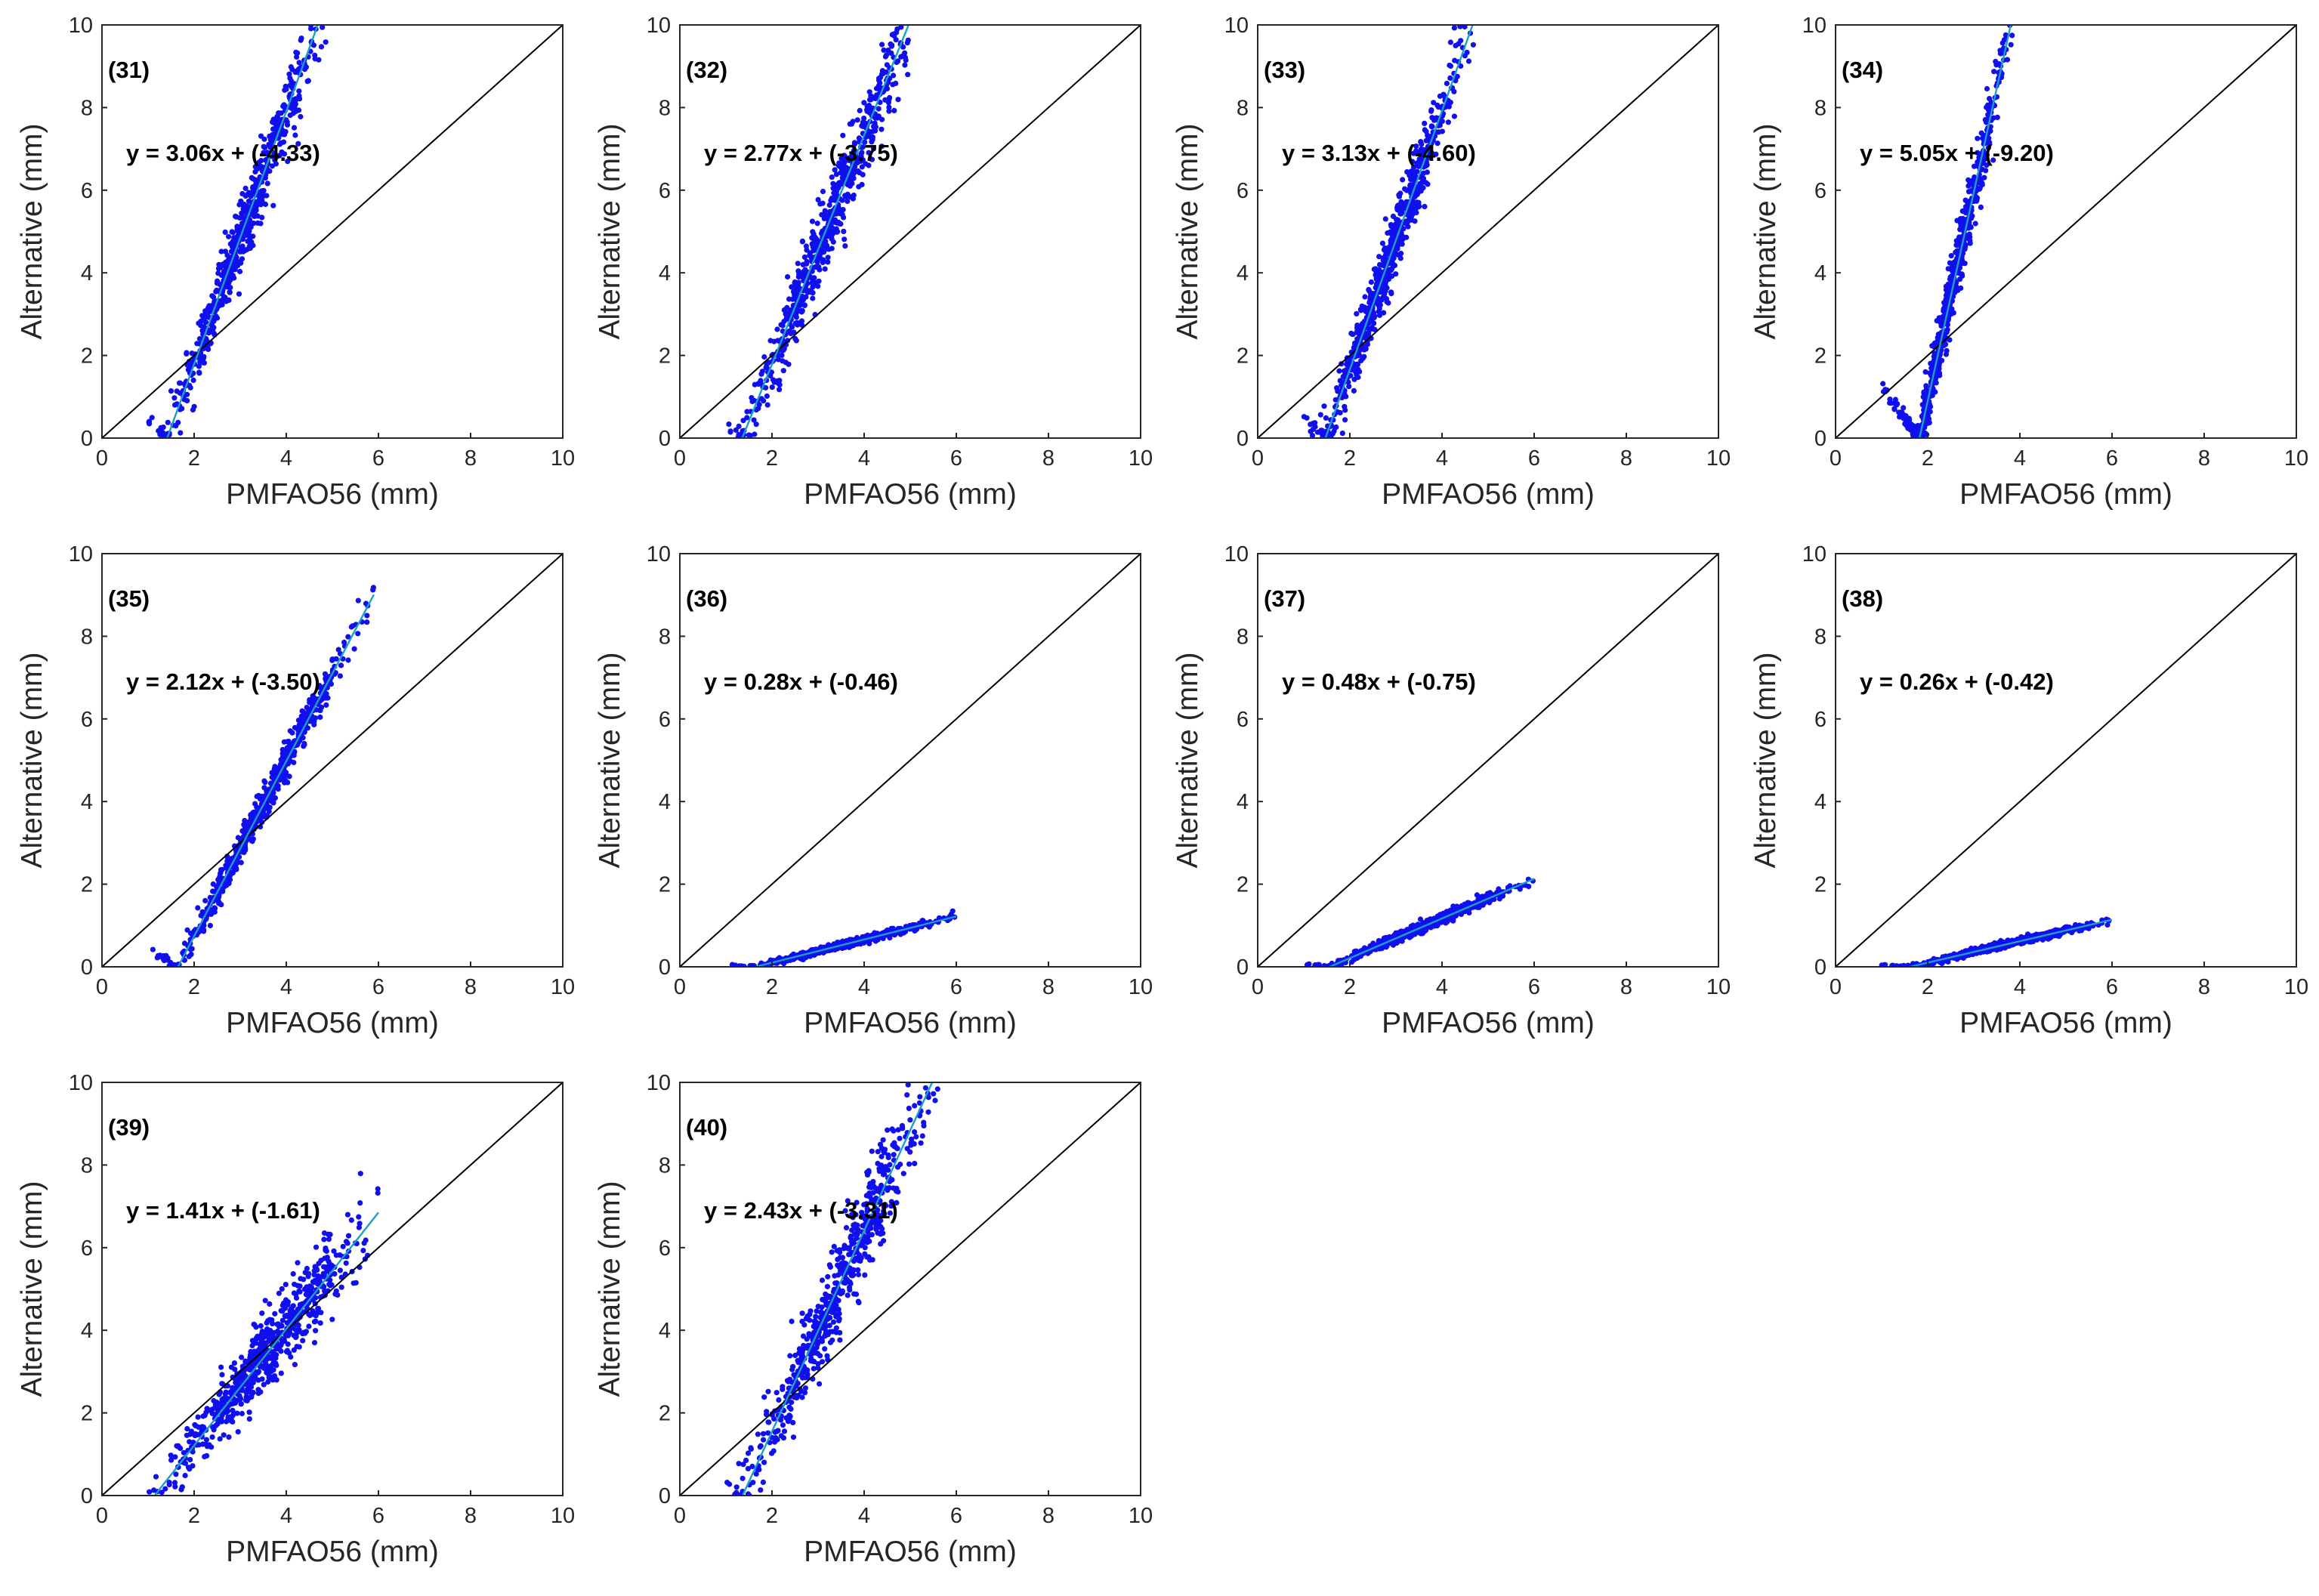 The image size is (2319, 1596). Describe the element at coordinates (1765, 231) in the screenshot. I see `y-axis-label: Alternative (mm)` at that location.